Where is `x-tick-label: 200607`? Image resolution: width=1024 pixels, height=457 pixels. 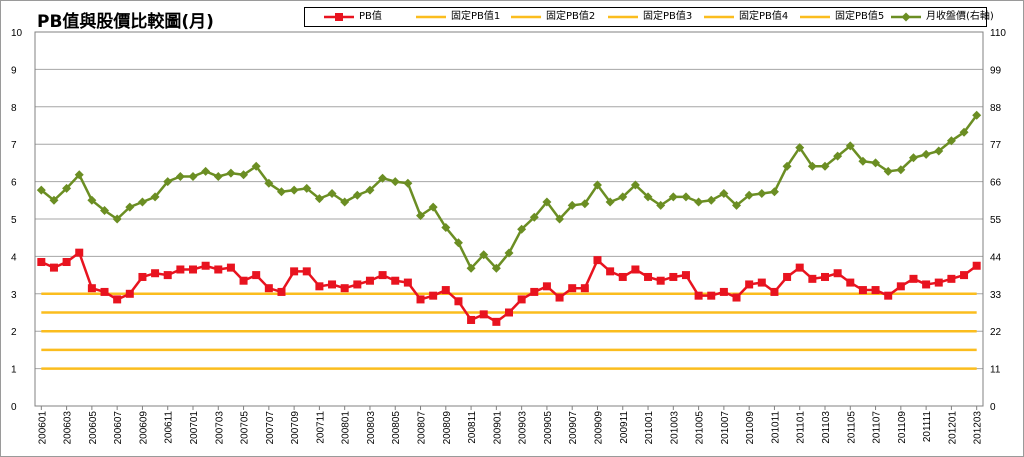 x-tick-label: 200607 is located at coordinates (118, 428).